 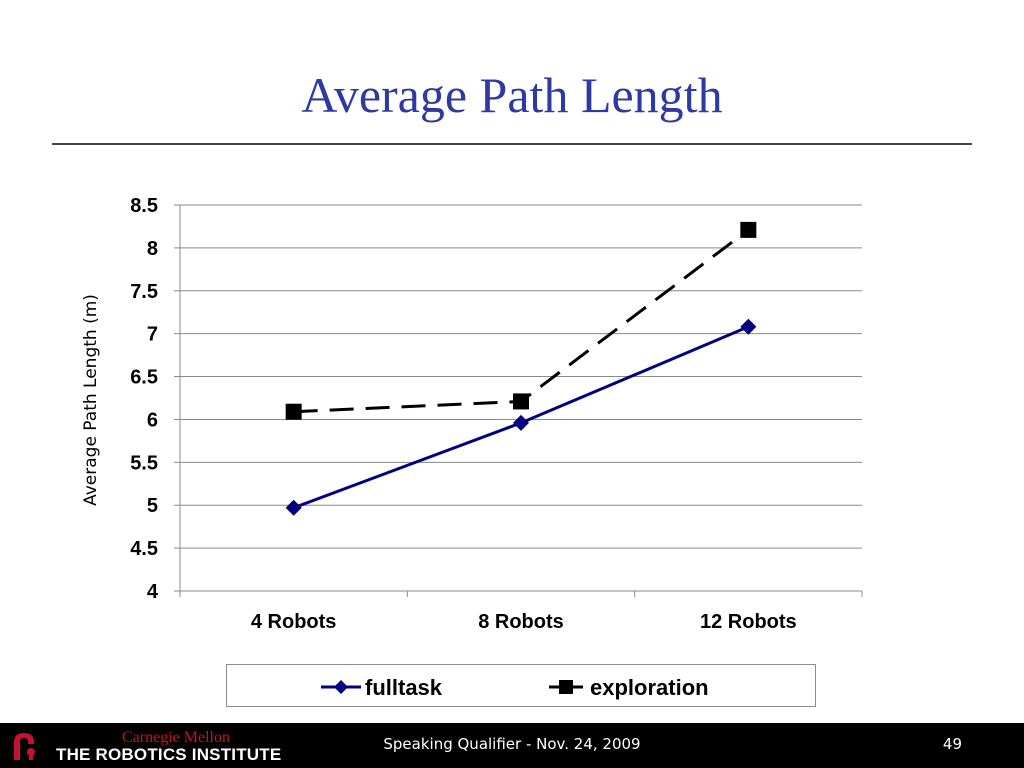 What do you see at coordinates (649, 687) in the screenshot?
I see `legend-label-exploration: exploration` at bounding box center [649, 687].